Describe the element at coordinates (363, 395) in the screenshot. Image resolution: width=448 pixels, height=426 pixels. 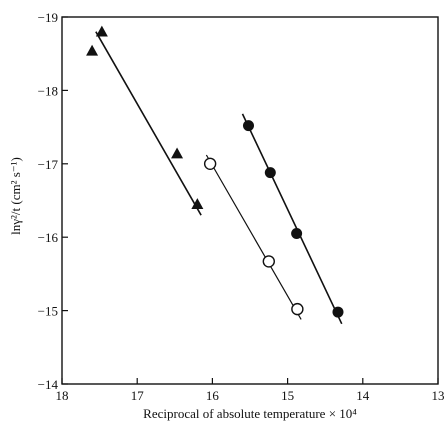
I see `x-tick-label: 14` at that location.